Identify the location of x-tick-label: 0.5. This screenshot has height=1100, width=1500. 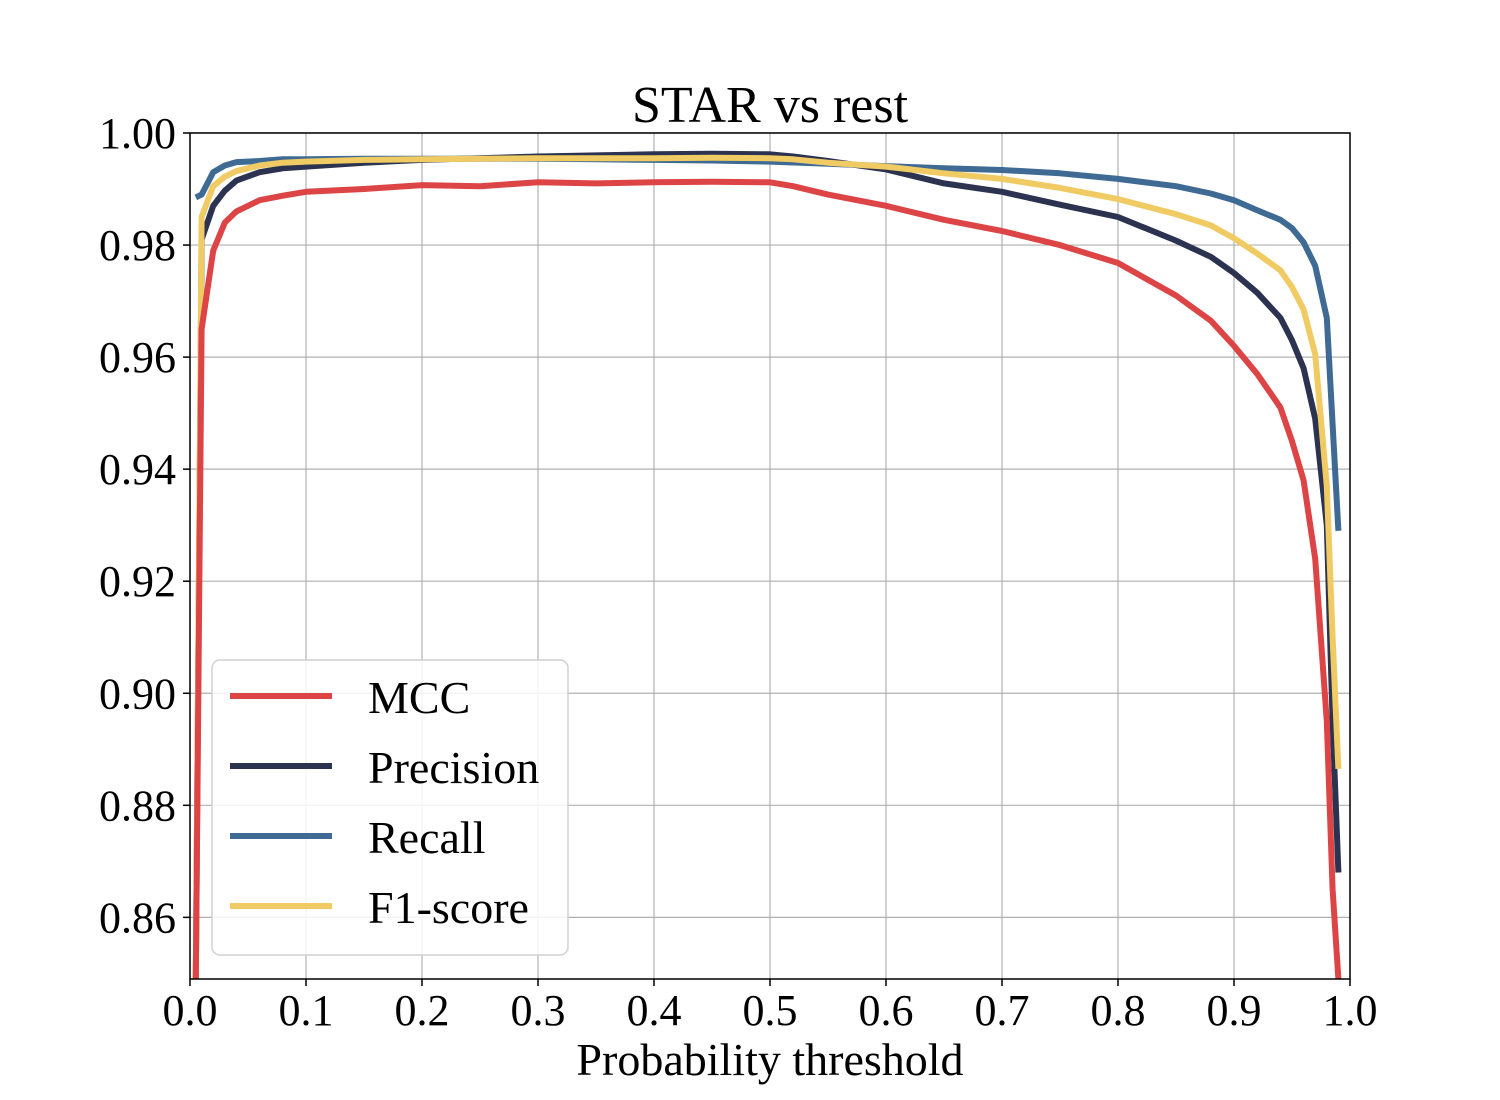
(770, 1010).